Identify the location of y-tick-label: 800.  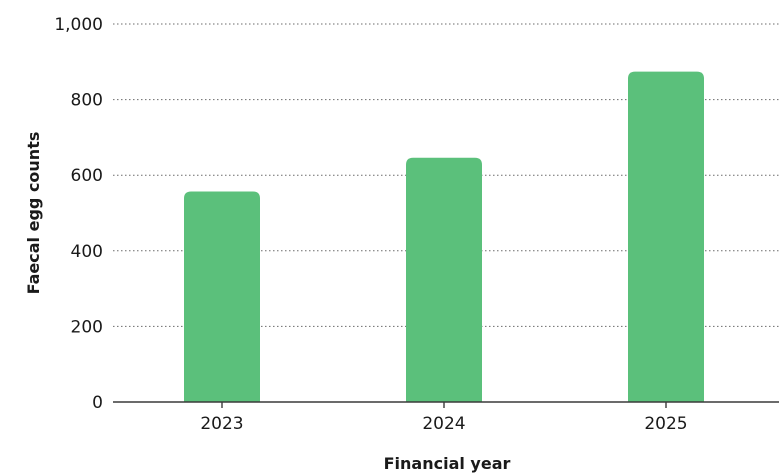
(87, 101).